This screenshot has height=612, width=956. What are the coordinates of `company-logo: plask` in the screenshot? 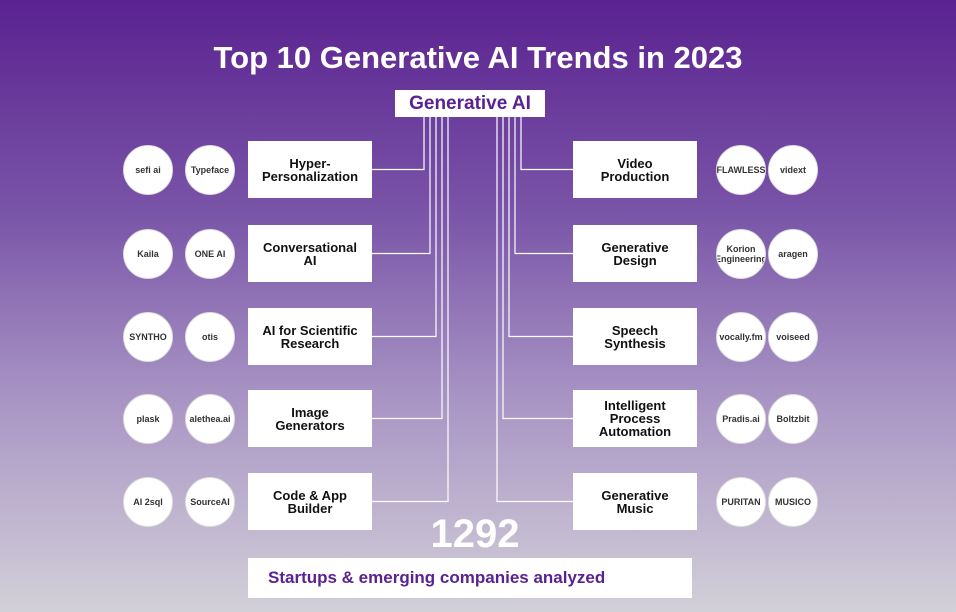 It's located at (148, 418).